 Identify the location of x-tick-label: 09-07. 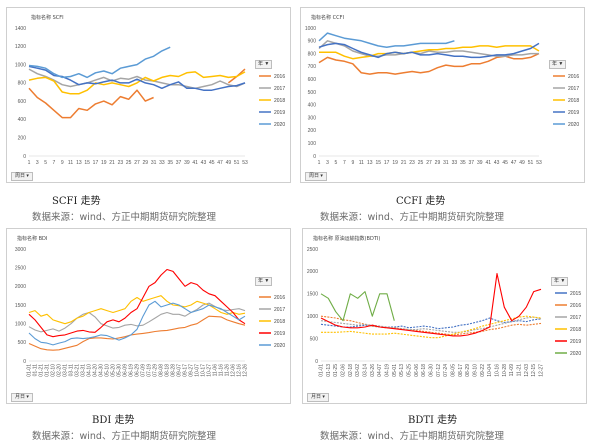
(180, 370).